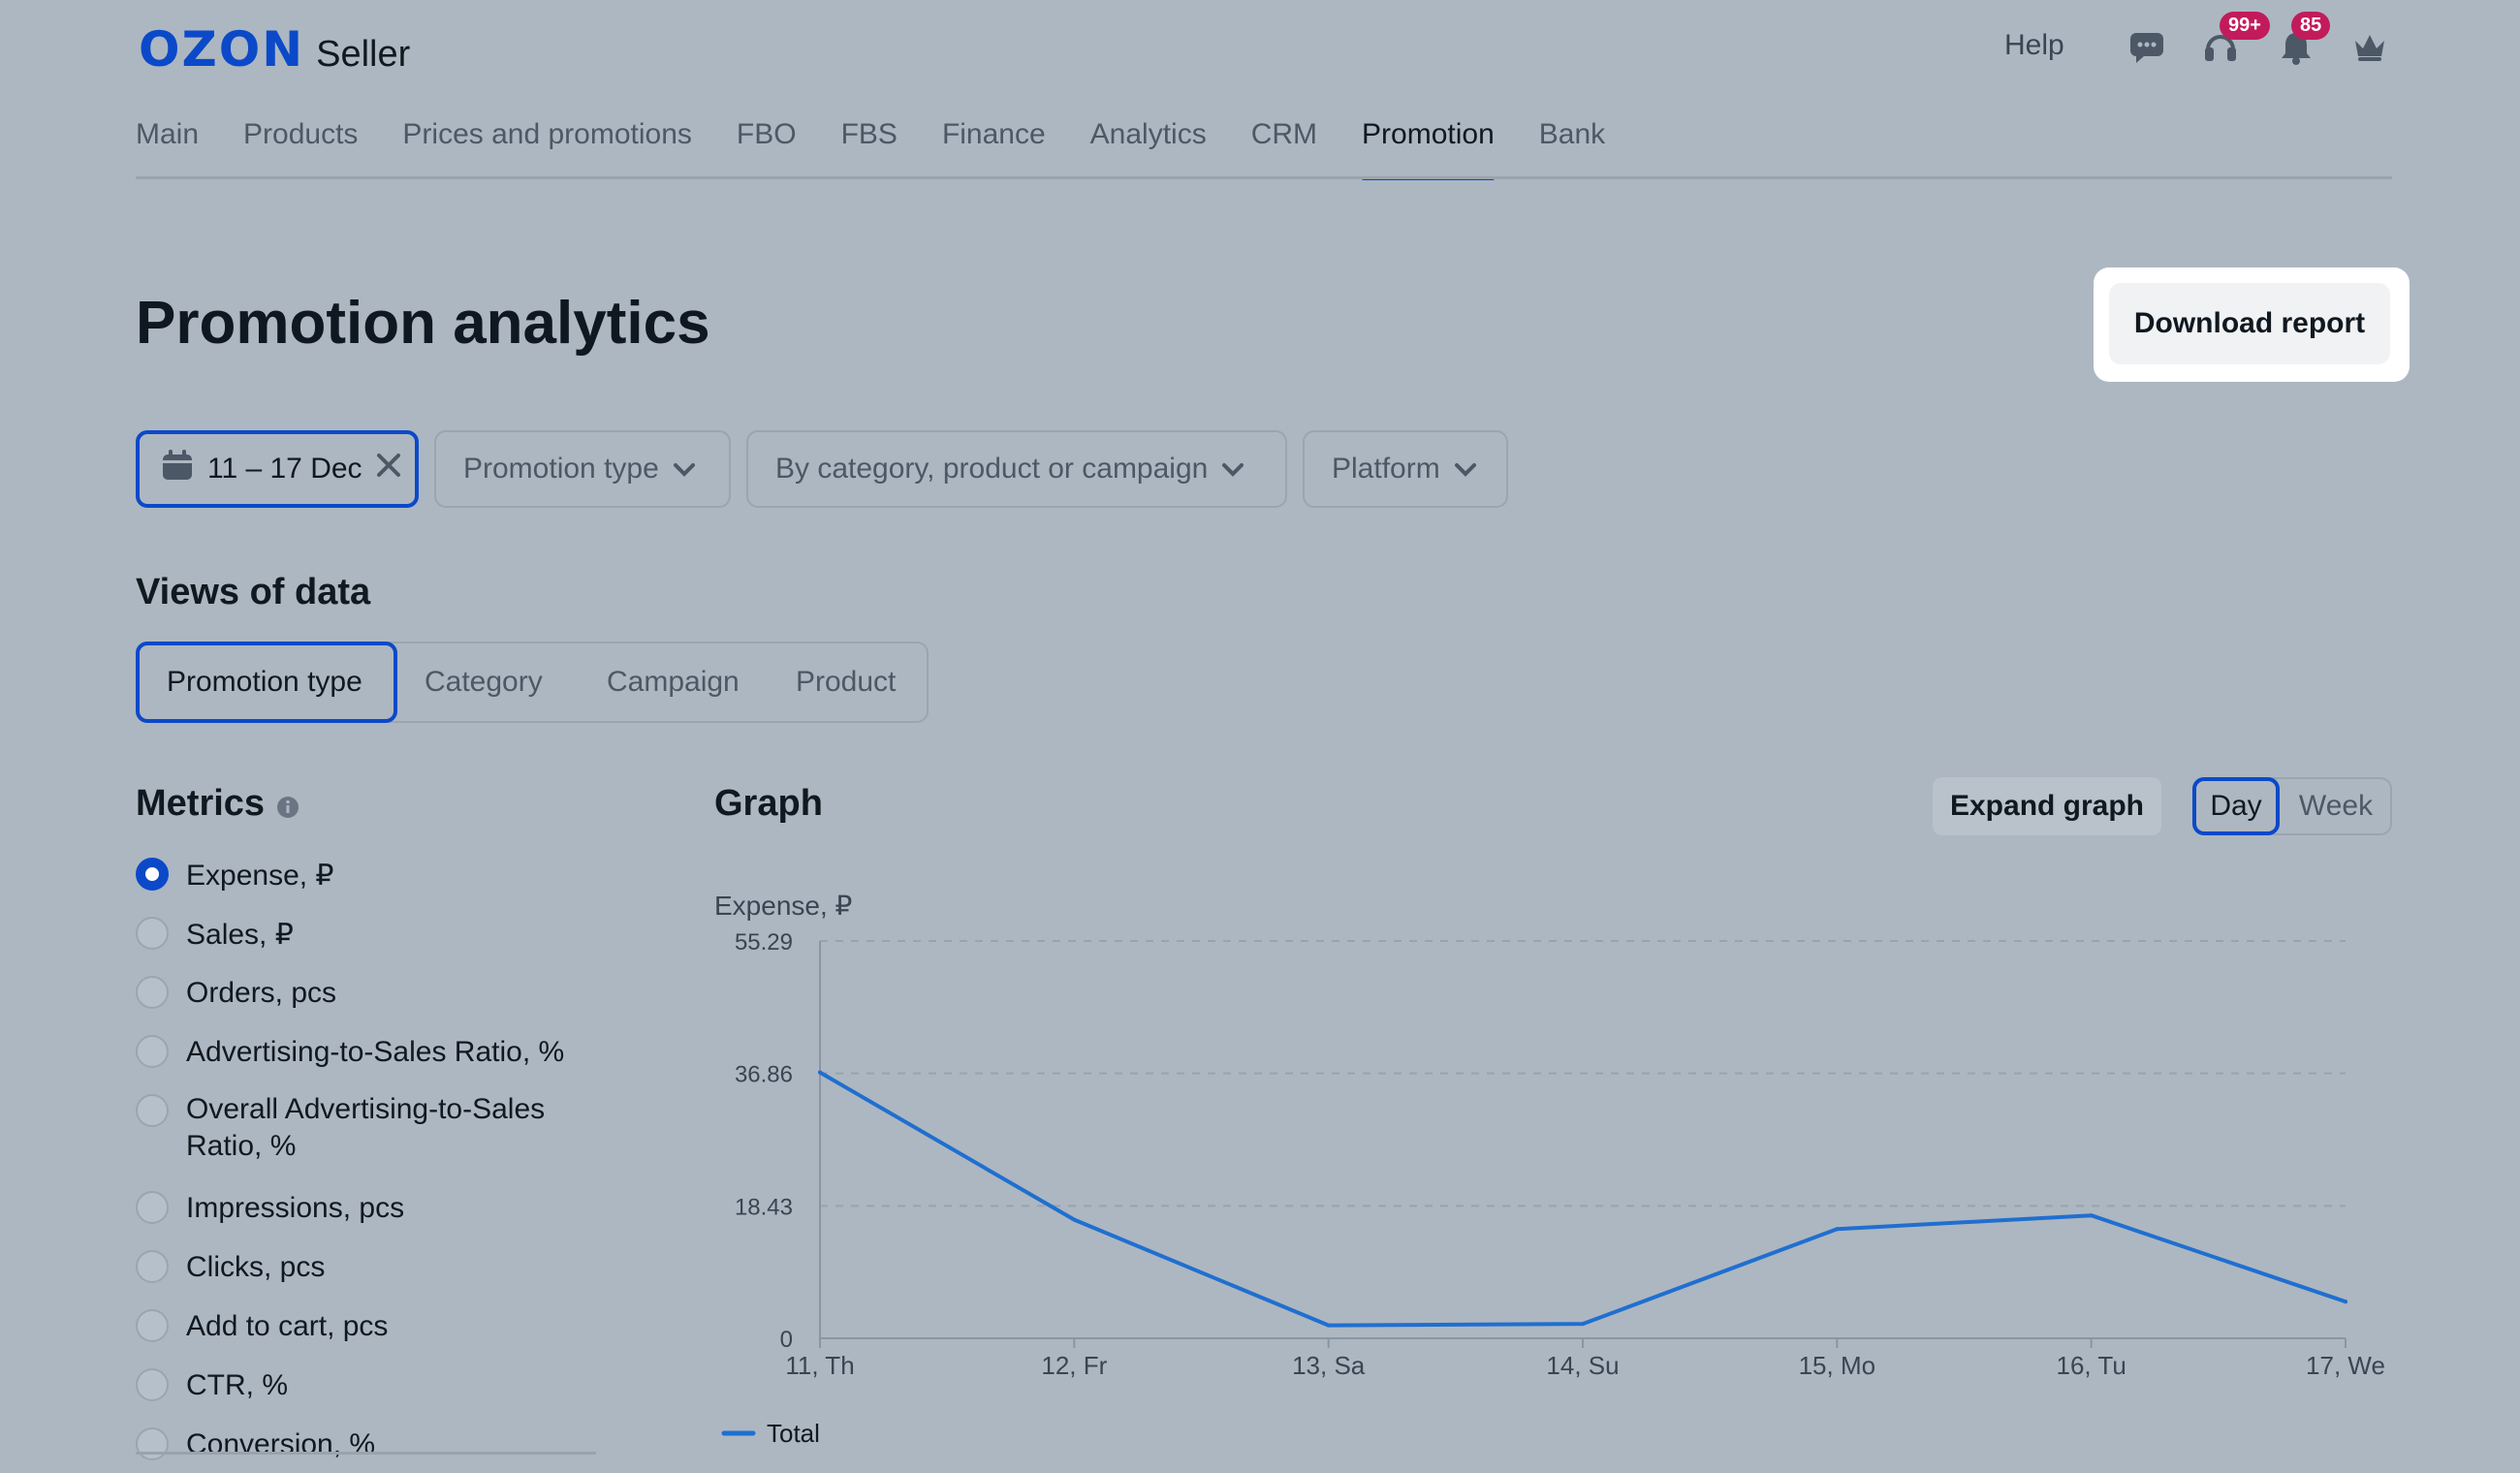 The height and width of the screenshot is (1473, 2520). What do you see at coordinates (285, 469) in the screenshot?
I see `date-filter-value: 11 – 17 Dec` at bounding box center [285, 469].